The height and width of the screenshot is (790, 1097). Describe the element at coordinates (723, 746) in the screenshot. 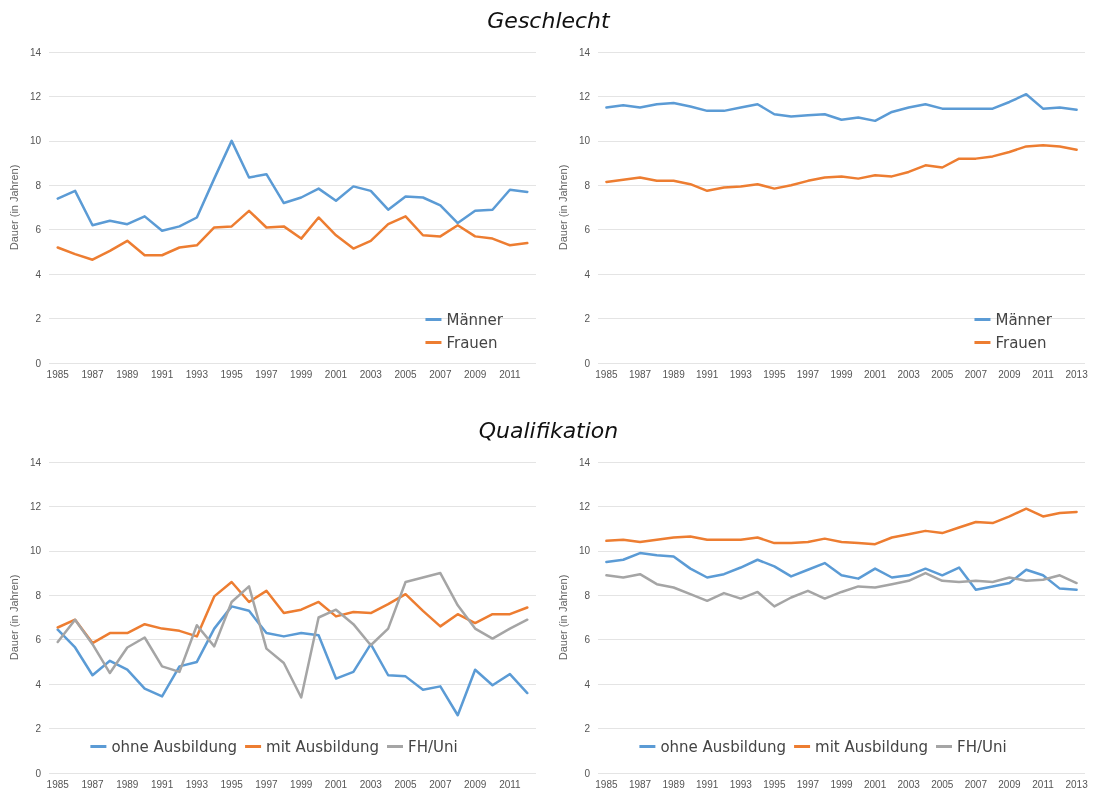

I see `legend-label: ohne Ausbildung` at that location.